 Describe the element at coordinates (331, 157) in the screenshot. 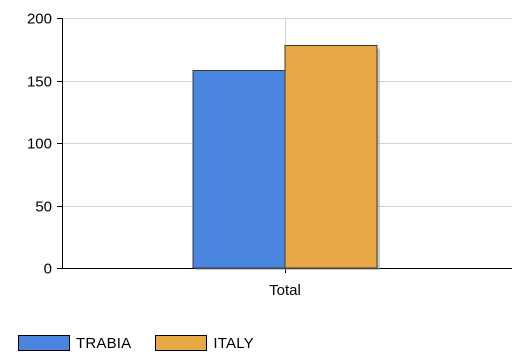

I see `bar-italy` at that location.